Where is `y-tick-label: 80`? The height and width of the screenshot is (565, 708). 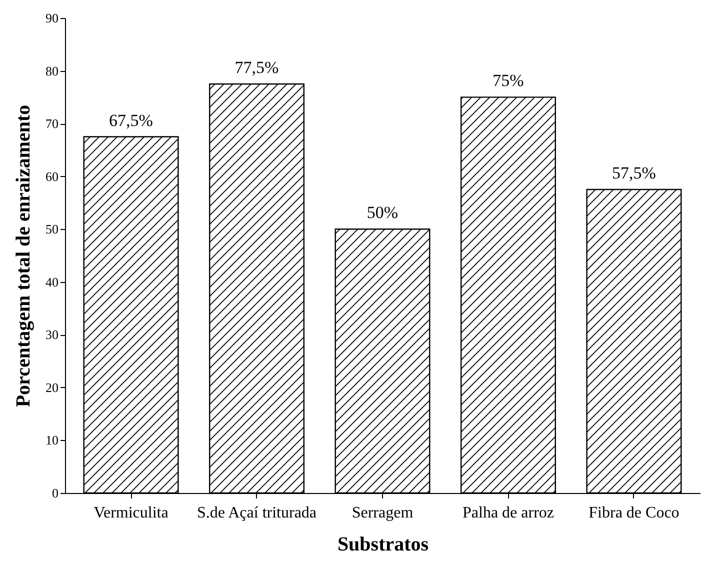
y-tick-label: 80 is located at coordinates (52, 70).